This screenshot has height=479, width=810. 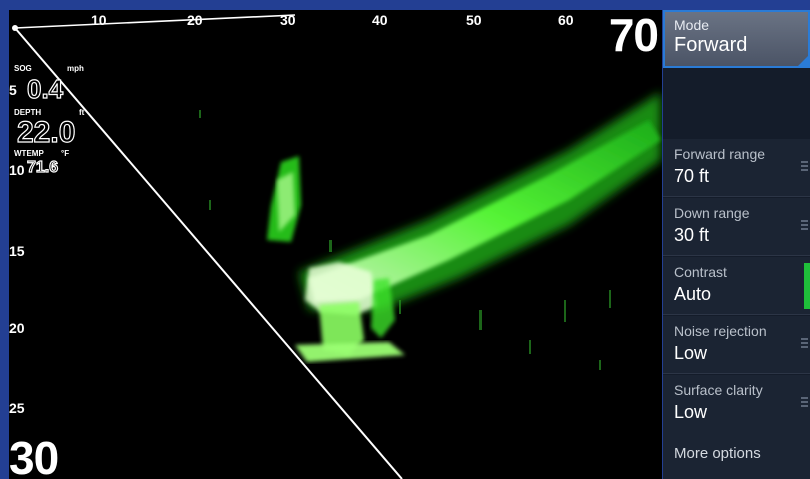 What do you see at coordinates (82, 112) in the screenshot?
I see `depth-readout-unit: ft` at bounding box center [82, 112].